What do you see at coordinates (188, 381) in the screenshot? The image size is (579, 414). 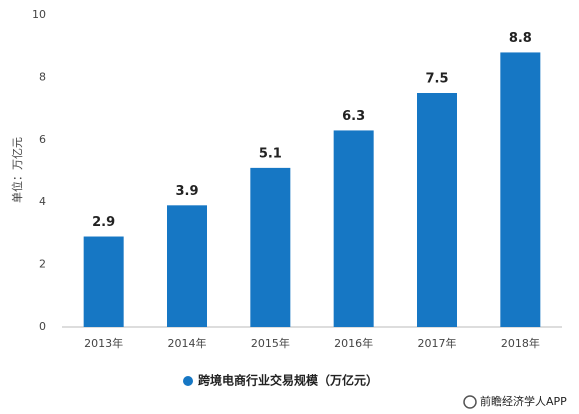 I see `legend-swatch` at bounding box center [188, 381].